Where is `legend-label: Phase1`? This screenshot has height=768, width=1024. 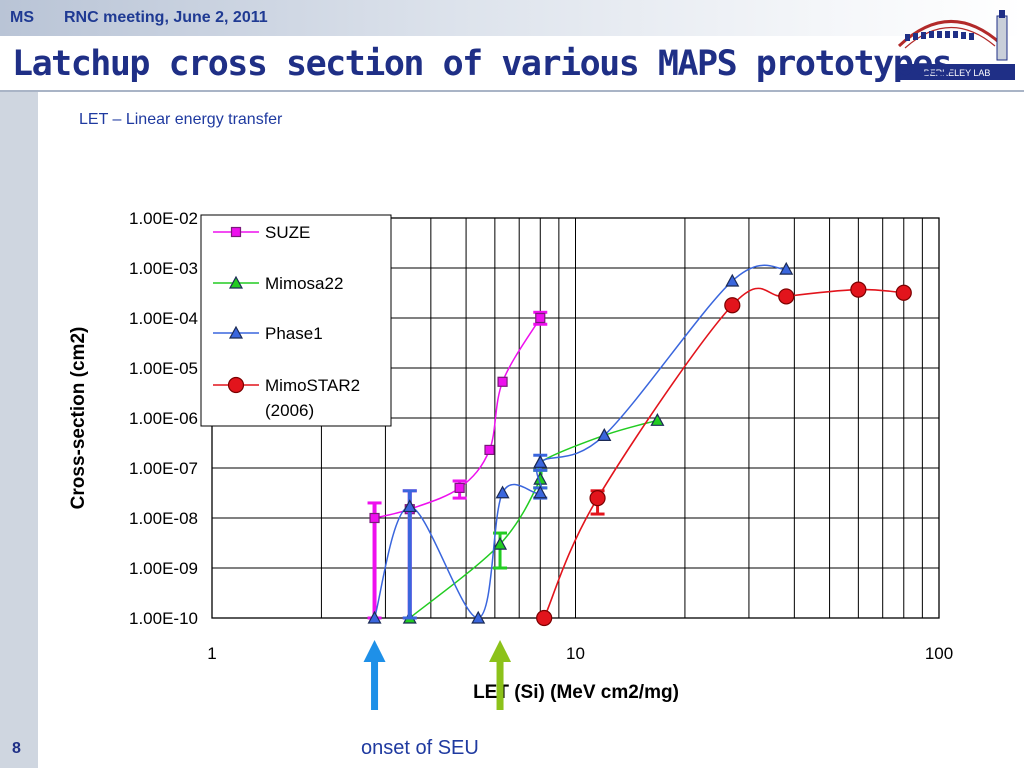 legend-label: Phase1 is located at coordinates (294, 333).